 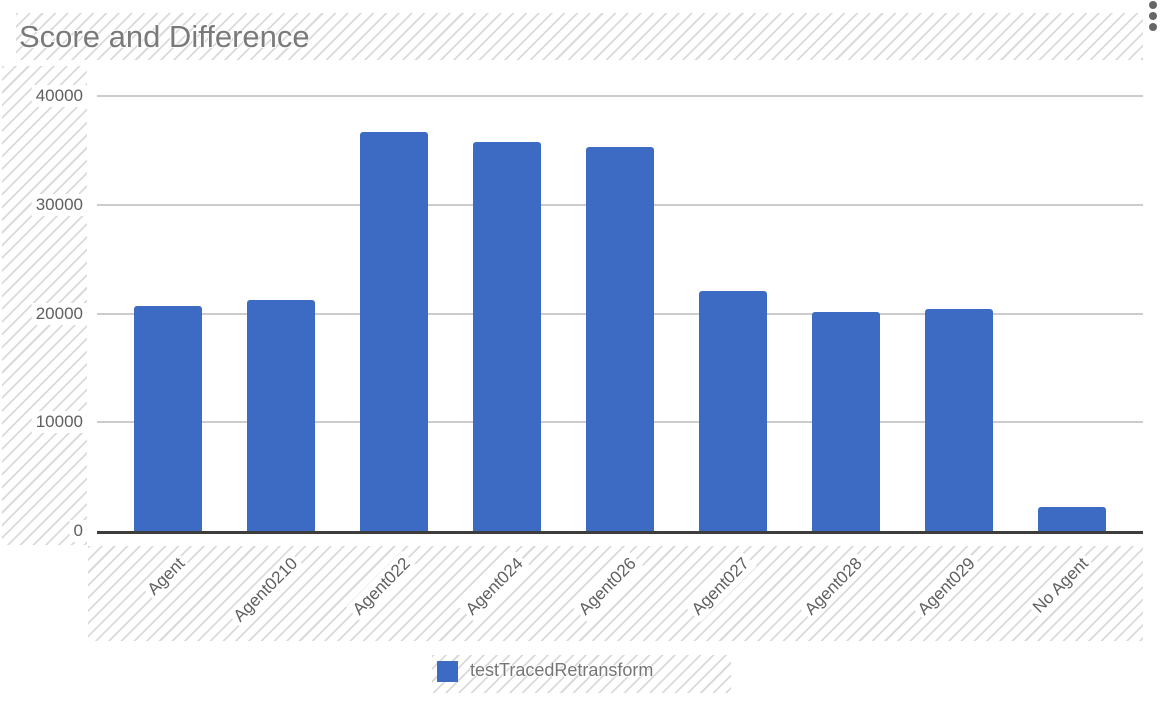 What do you see at coordinates (579, 36) in the screenshot?
I see `chart-title-band: Score and Difference` at bounding box center [579, 36].